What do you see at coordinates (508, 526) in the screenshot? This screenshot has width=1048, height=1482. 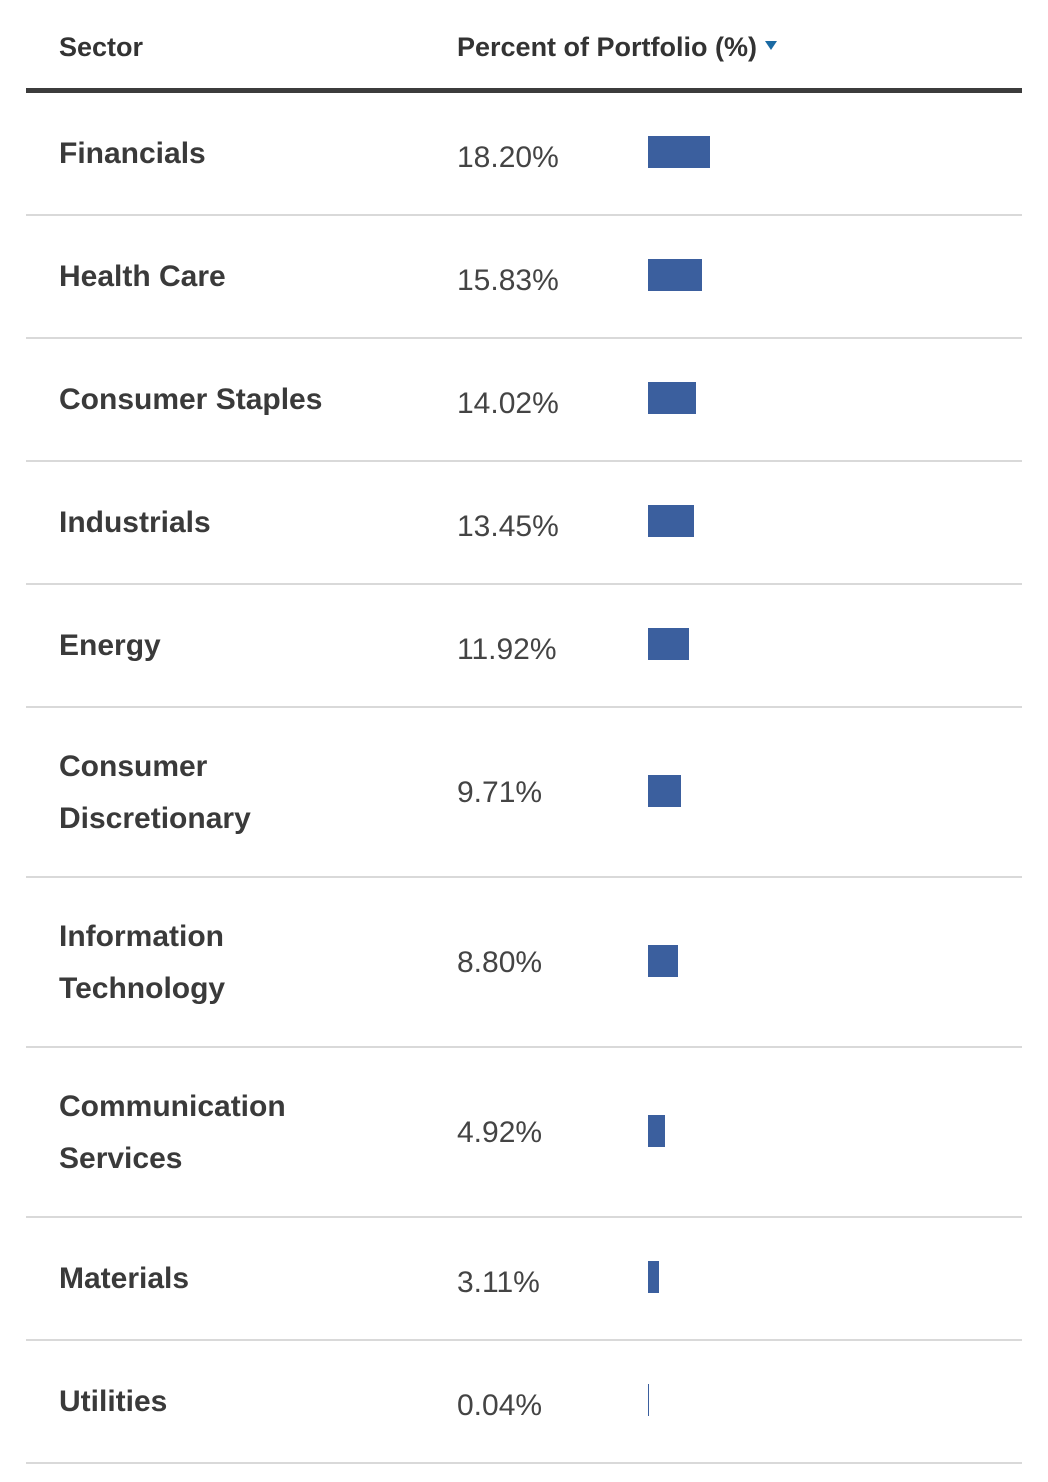 I see `percent-value: 13.45%` at bounding box center [508, 526].